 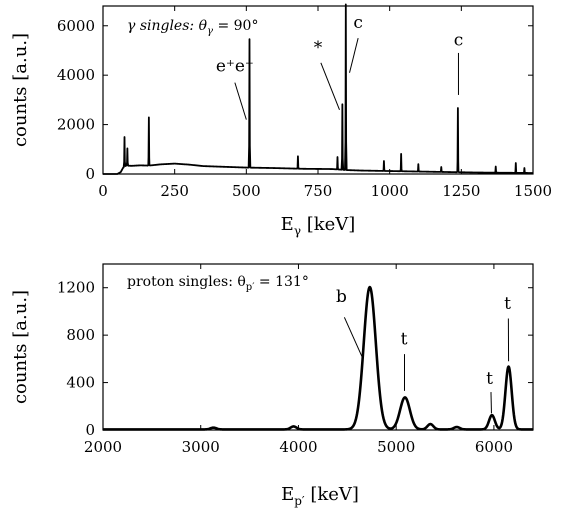 I want to click on gamma-annotations: e⁺e⁻ * c c, so click(x=340, y=66).